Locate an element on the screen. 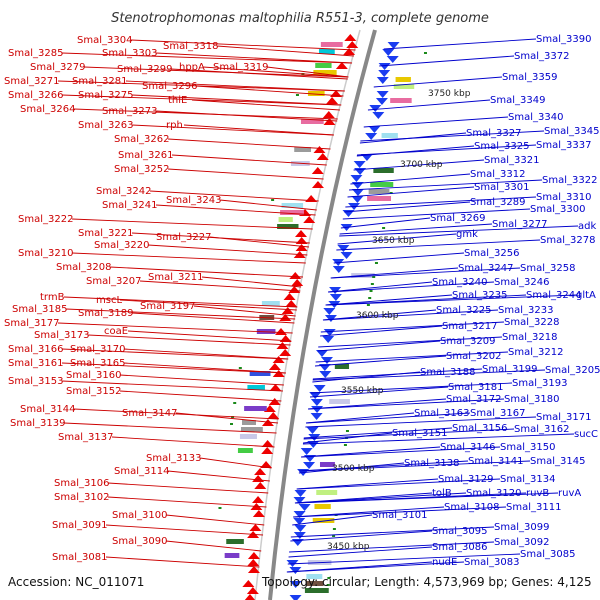 The image size is (600, 600). gene-label: Smal_3145 is located at coordinates (557, 461).